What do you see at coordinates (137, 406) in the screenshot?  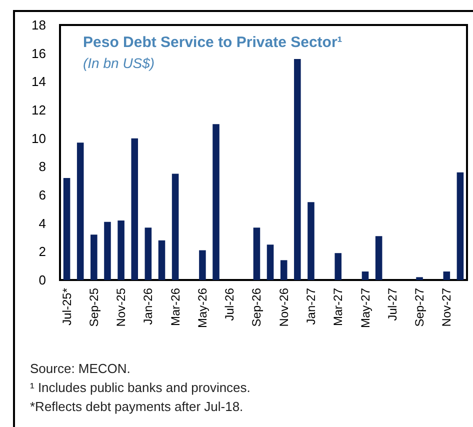 I see `text: *Reflects debt payments after Jul-18.` at bounding box center [137, 406].